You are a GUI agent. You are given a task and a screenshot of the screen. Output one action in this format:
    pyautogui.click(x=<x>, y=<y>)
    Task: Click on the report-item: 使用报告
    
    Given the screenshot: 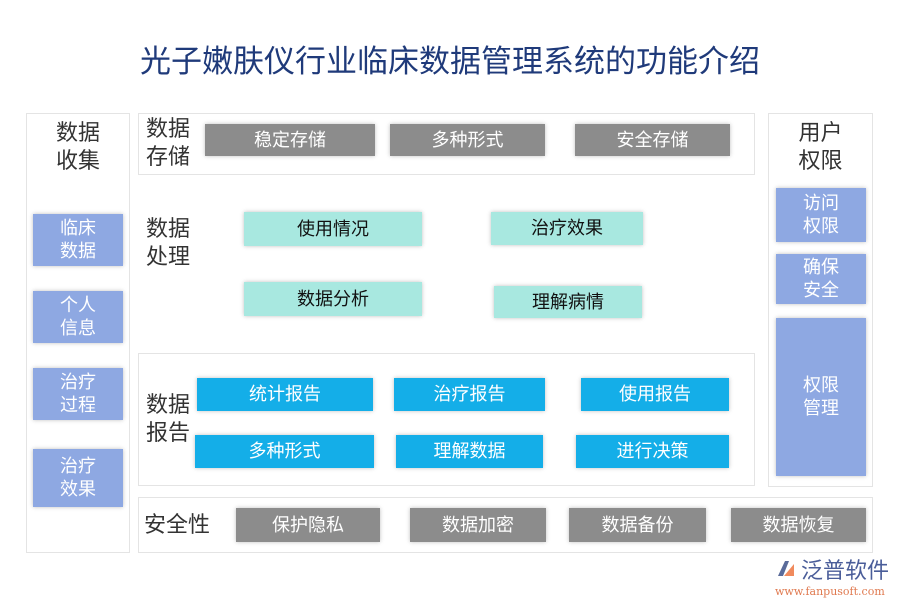 What is the action you would take?
    pyautogui.click(x=655, y=394)
    